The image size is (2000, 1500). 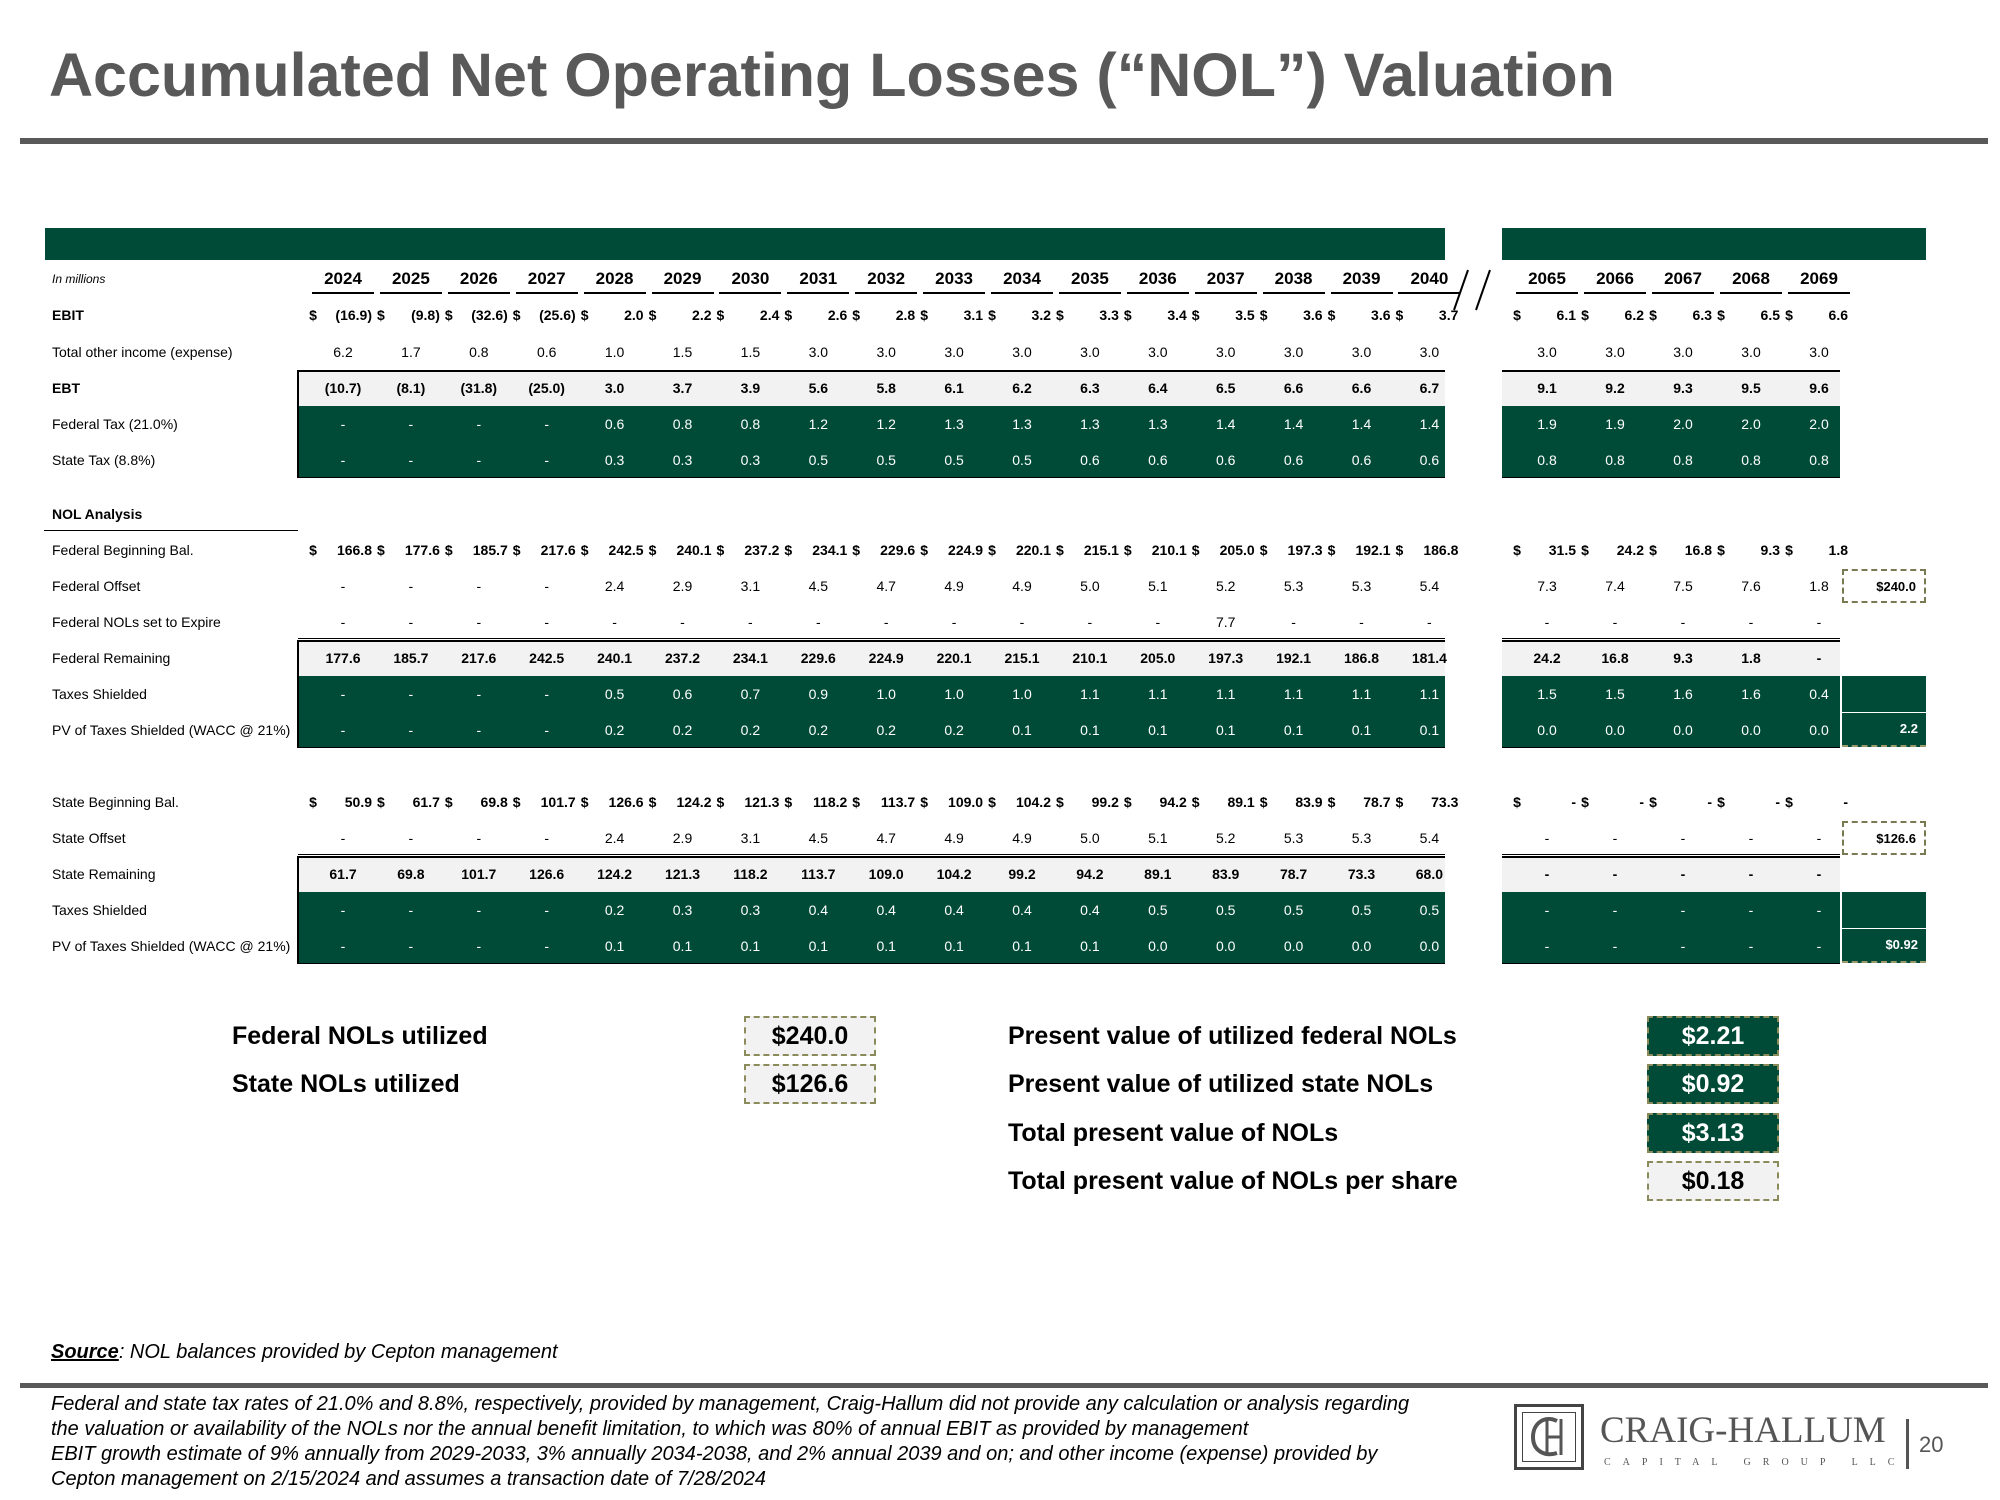 I want to click on table-cell: 177.6, so click(x=422, y=550).